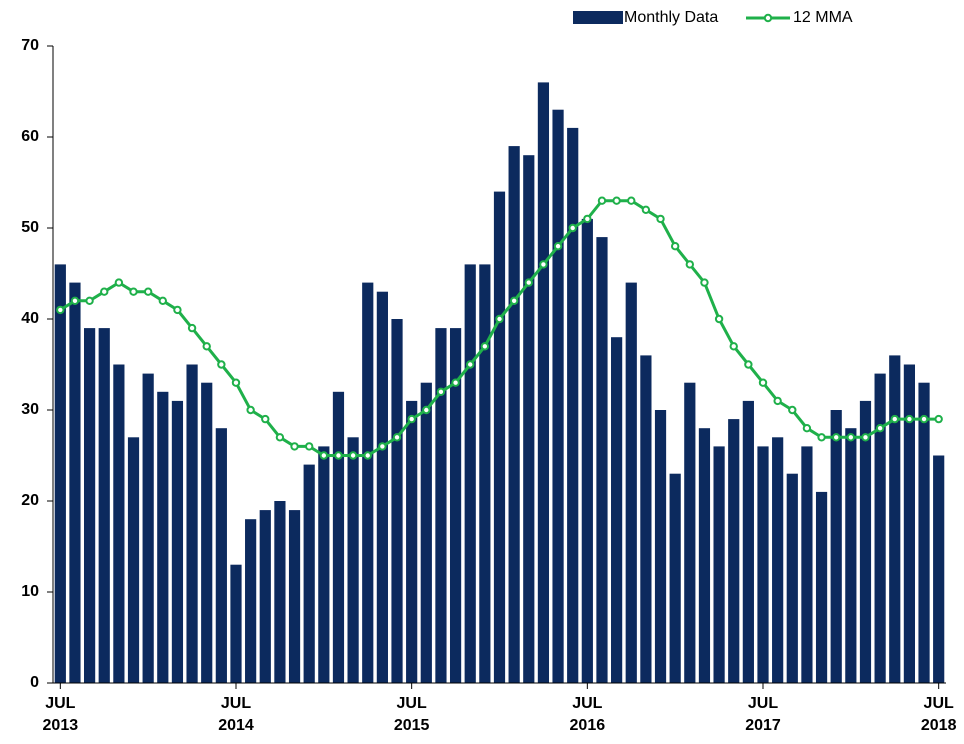 Image resolution: width=964 pixels, height=744 pixels. What do you see at coordinates (30, 591) in the screenshot?
I see `y-tick-label: 10` at bounding box center [30, 591].